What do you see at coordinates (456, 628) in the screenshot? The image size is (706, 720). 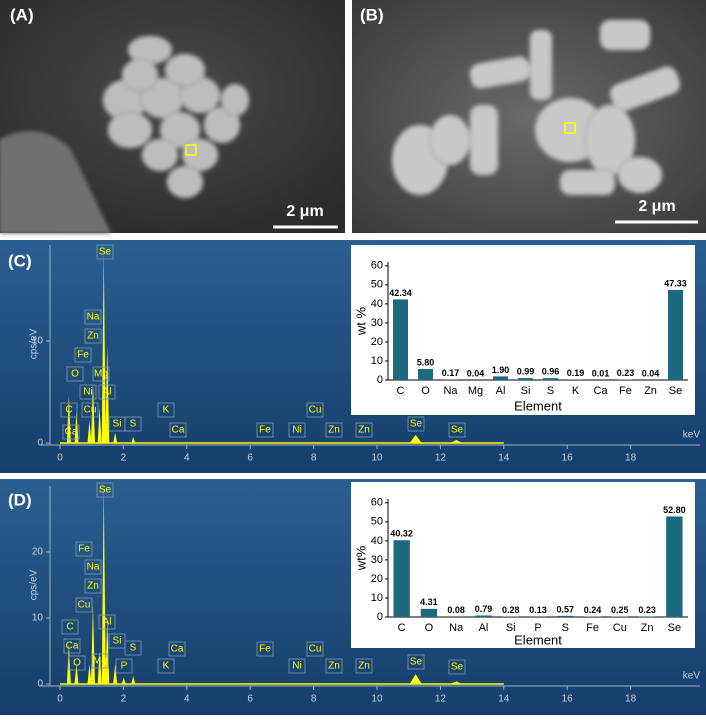 I see `x-tick-label: Na` at bounding box center [456, 628].